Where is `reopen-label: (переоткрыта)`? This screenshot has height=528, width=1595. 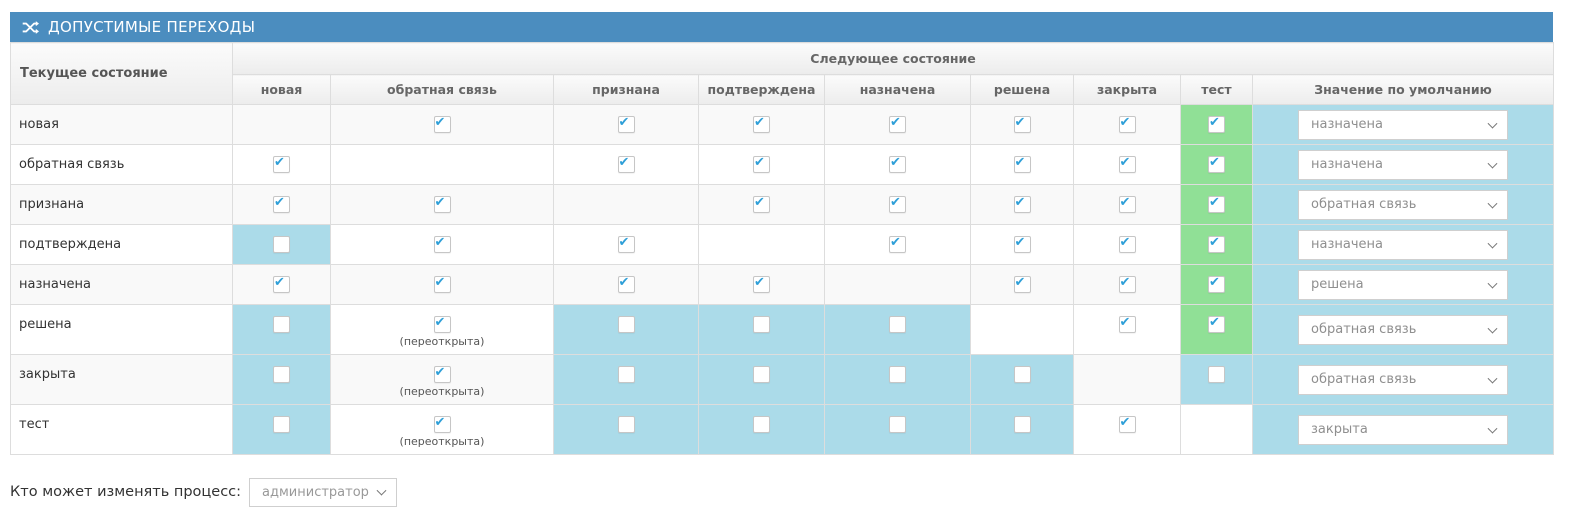
reopen-label: (переоткрыта) is located at coordinates (442, 391).